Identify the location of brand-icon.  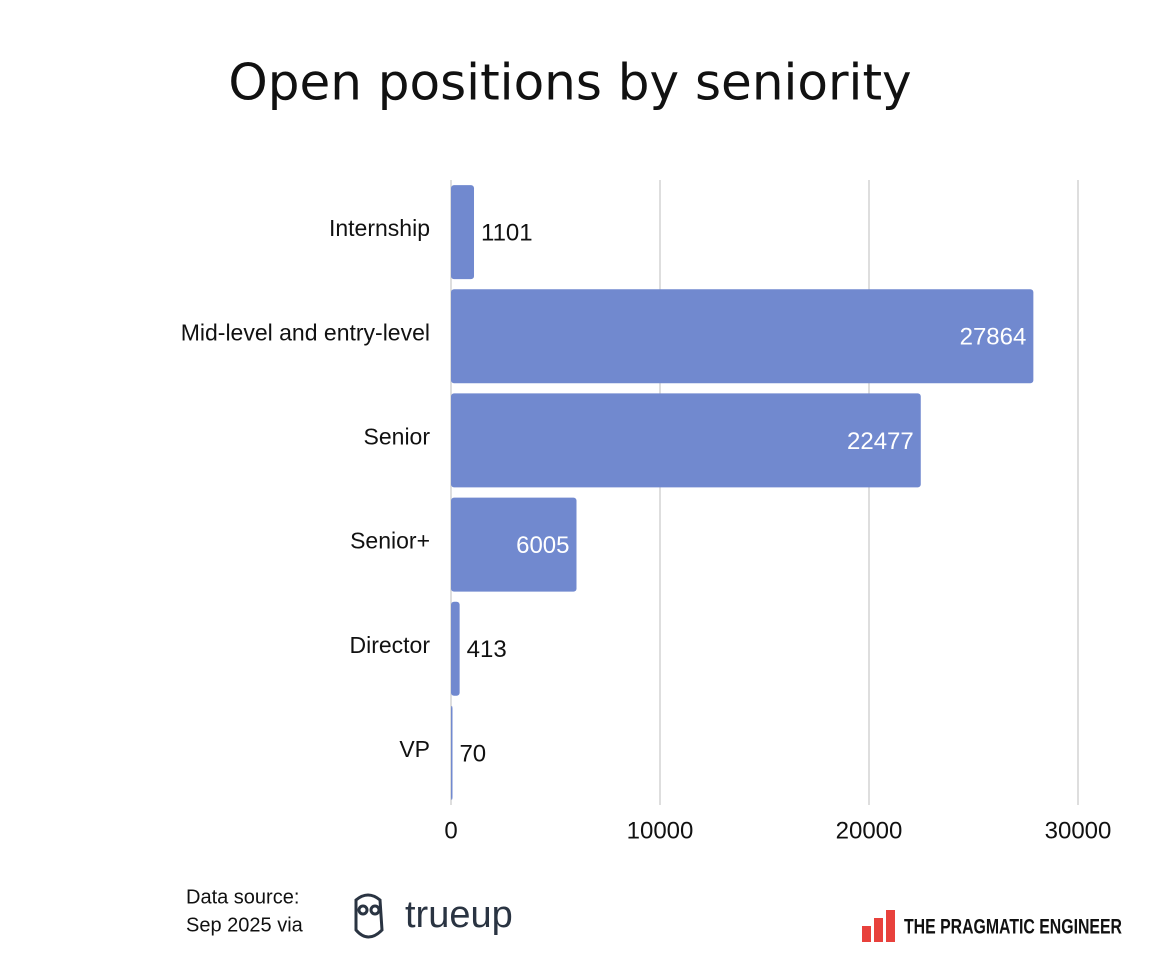
(878, 926).